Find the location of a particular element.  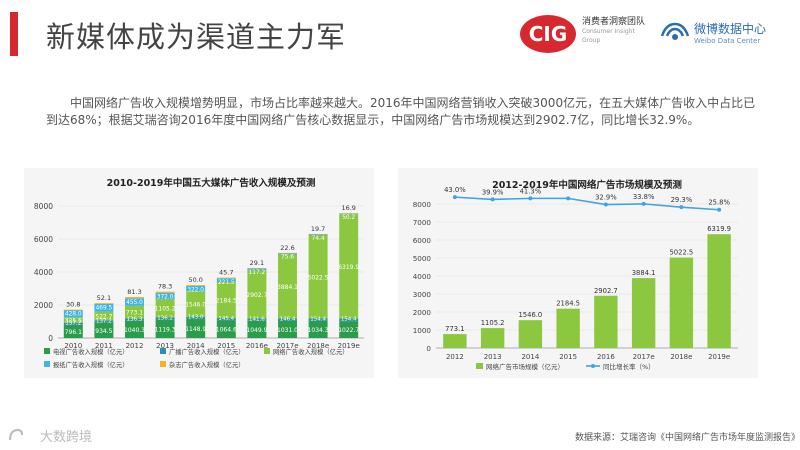

chart2-value-label: 5022.5 is located at coordinates (681, 253).